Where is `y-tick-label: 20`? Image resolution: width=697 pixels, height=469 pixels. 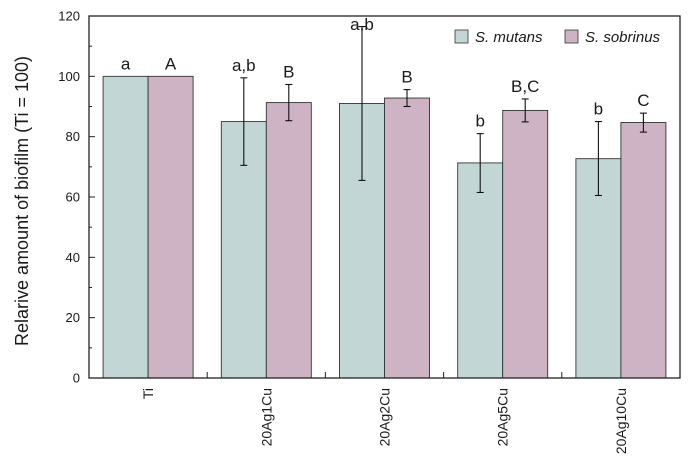
y-tick-label: 20 is located at coordinates (73, 317).